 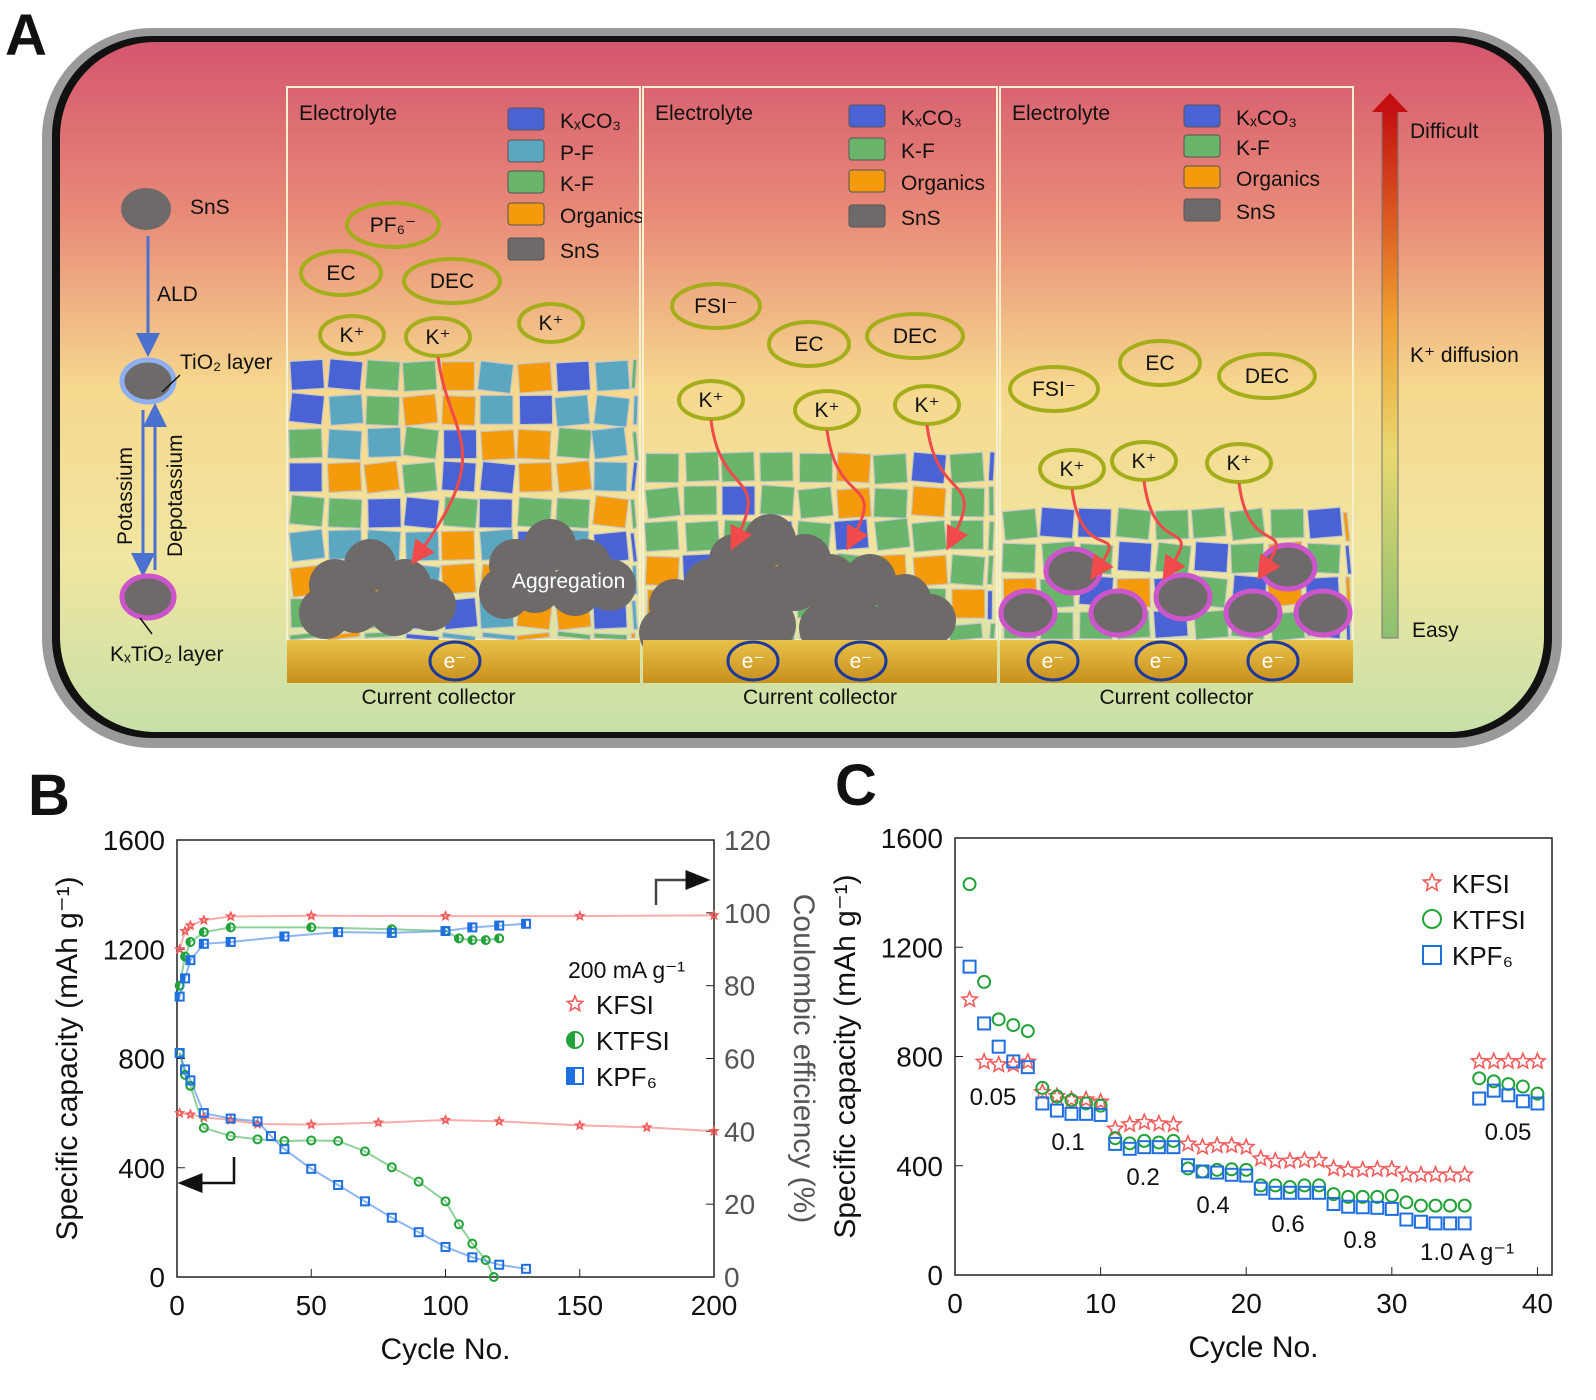 What do you see at coordinates (820, 661) in the screenshot?
I see `current-collector` at bounding box center [820, 661].